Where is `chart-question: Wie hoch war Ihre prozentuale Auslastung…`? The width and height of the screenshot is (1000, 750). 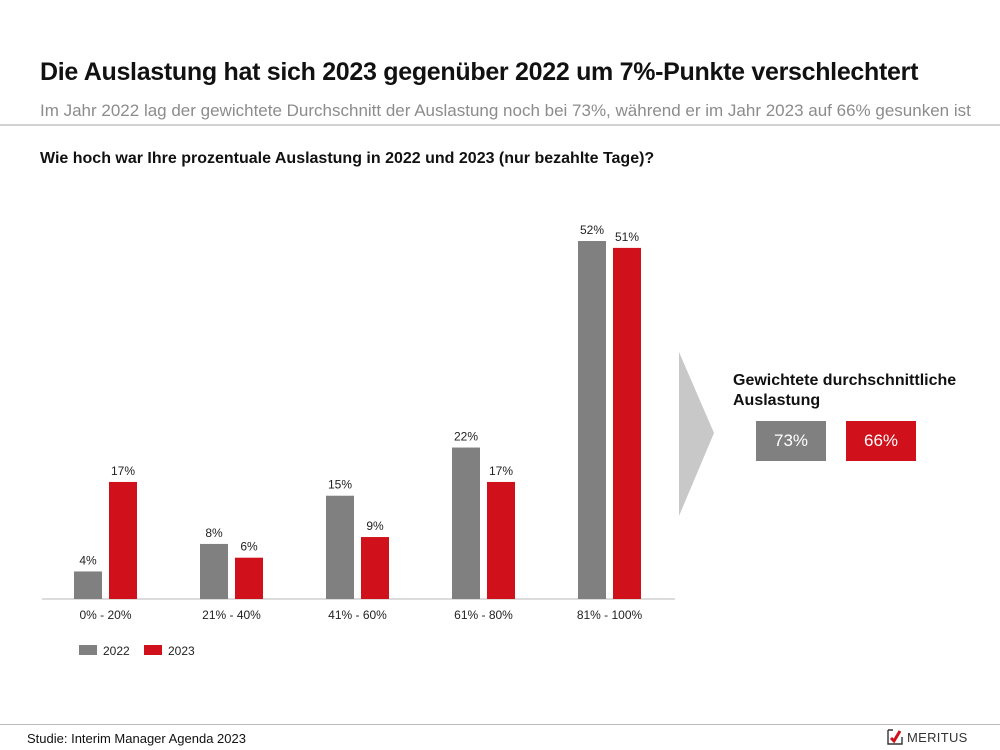
chart-question: Wie hoch war Ihre prozentuale Auslastung… is located at coordinates (347, 158).